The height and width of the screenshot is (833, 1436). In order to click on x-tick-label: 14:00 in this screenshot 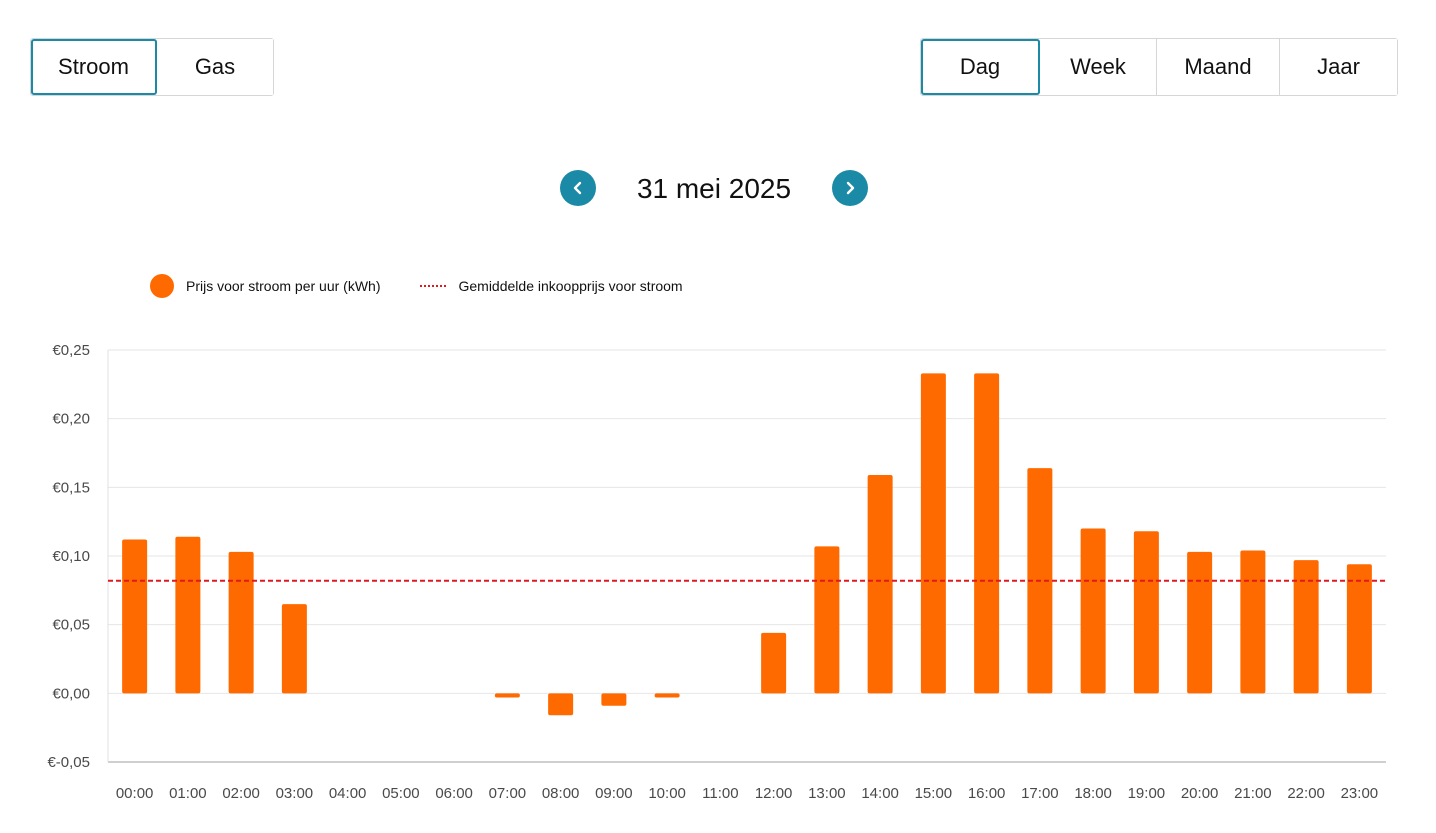, I will do `click(880, 793)`.